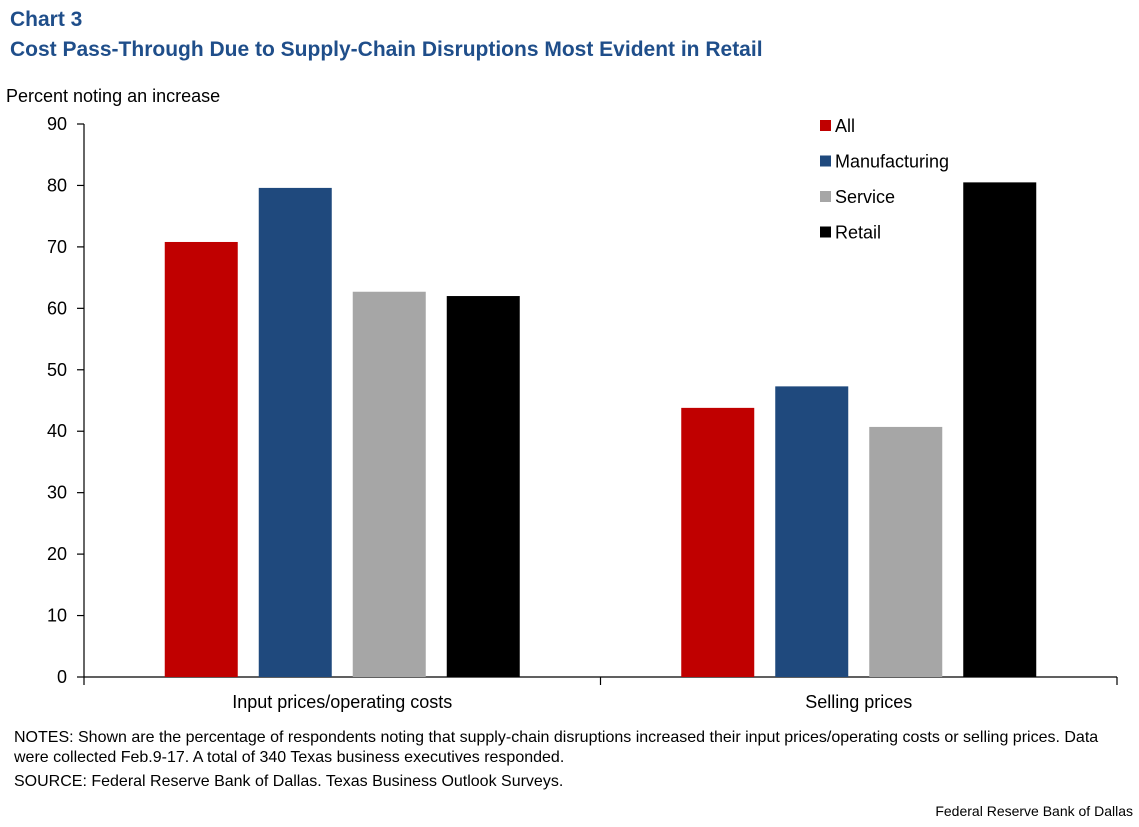  I want to click on y-tick-label: 20, so click(57, 554).